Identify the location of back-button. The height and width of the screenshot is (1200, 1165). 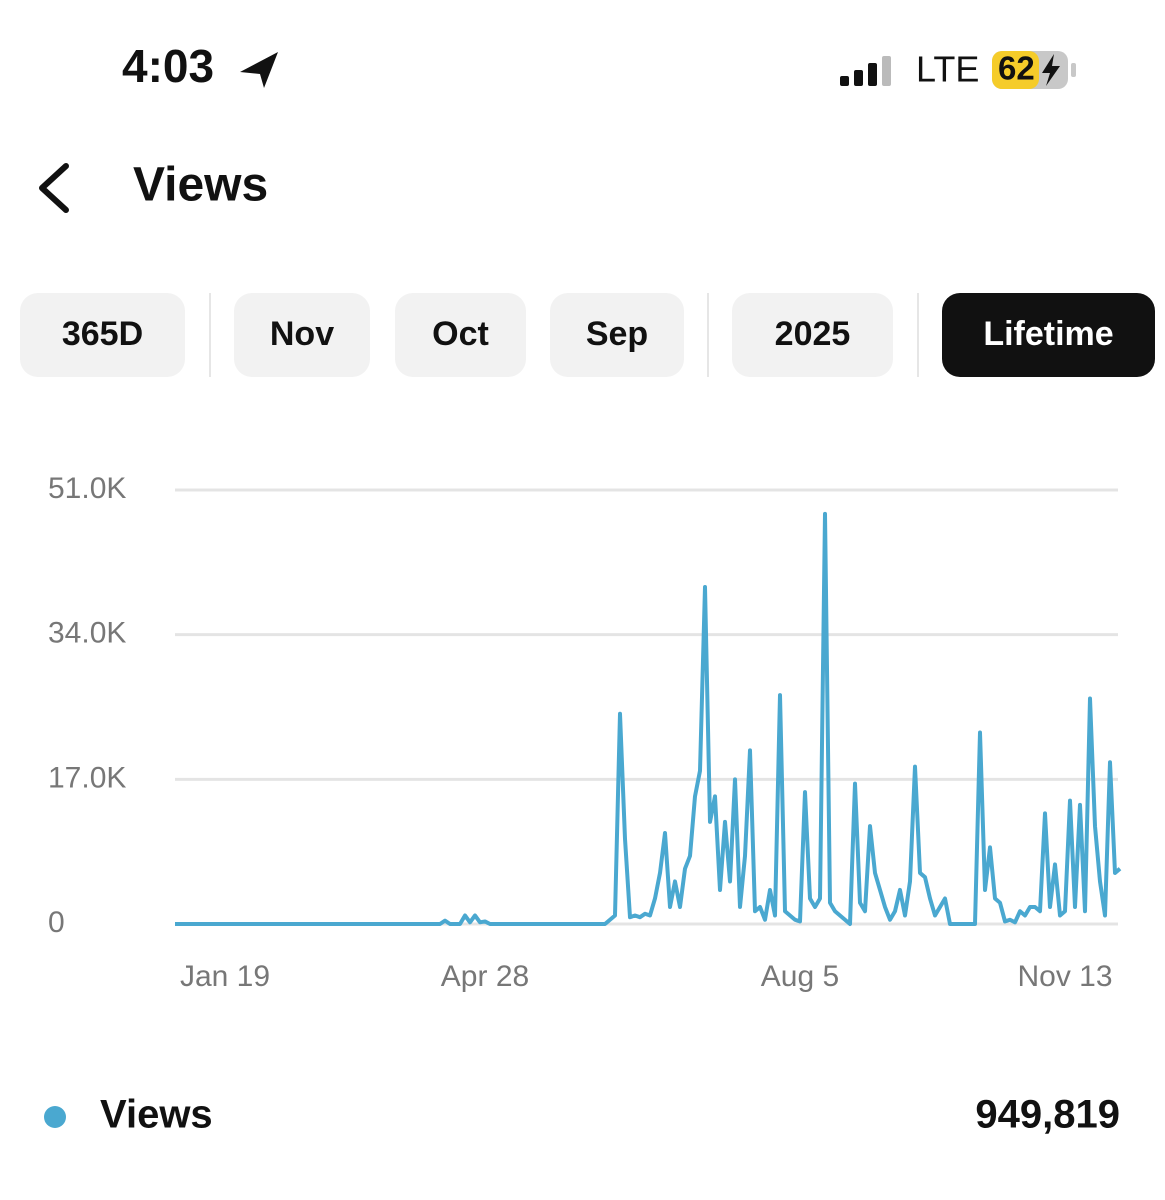
(54, 188).